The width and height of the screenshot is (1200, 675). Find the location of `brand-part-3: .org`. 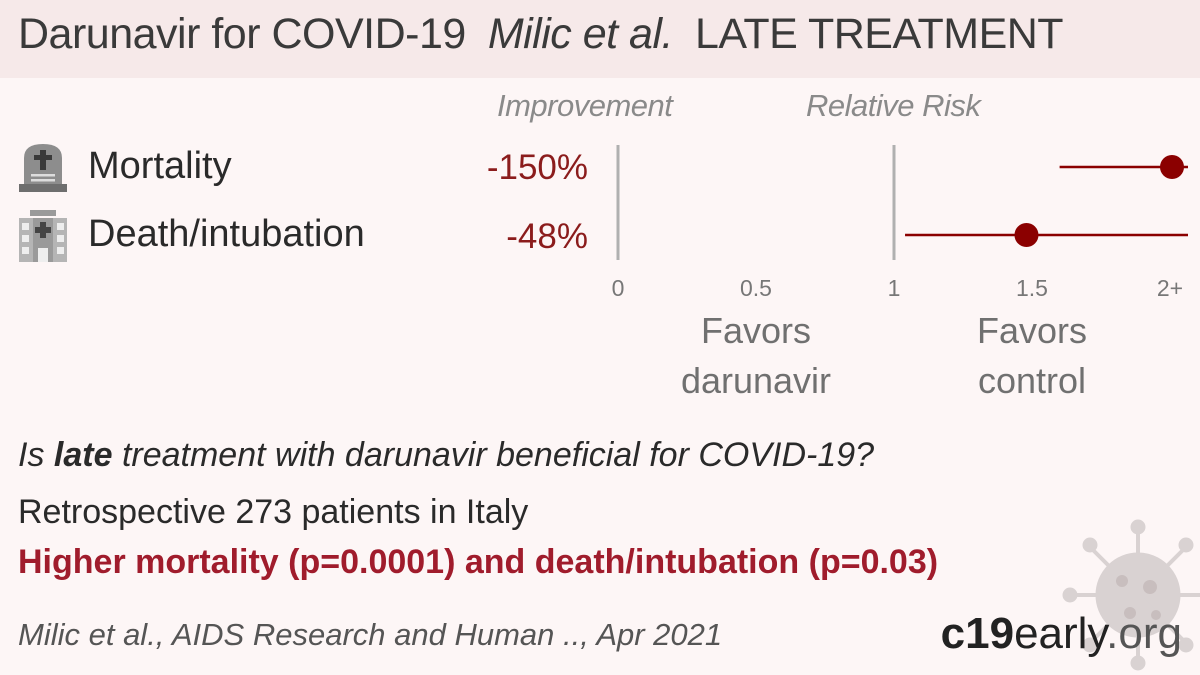

brand-part-3: .org is located at coordinates (1144, 633).